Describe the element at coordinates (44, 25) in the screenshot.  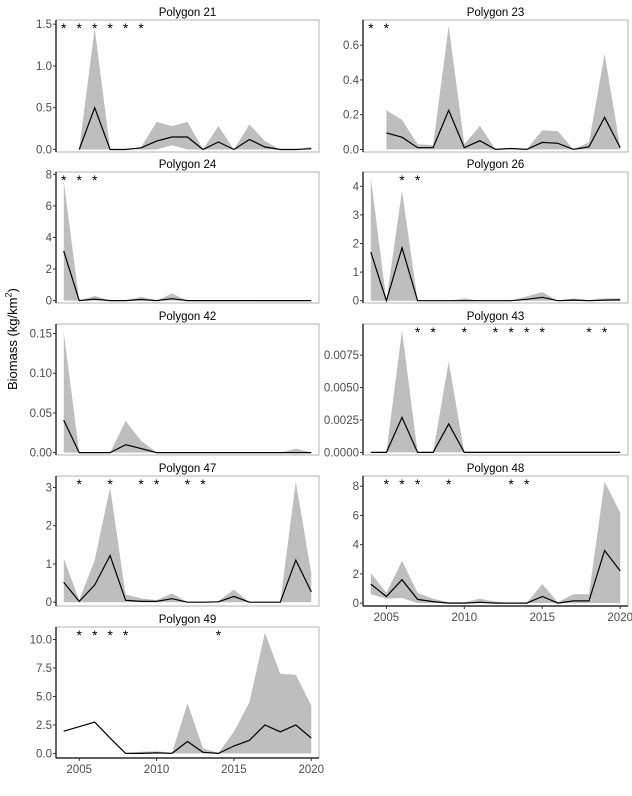
I see `y-tick-label: 1.5` at that location.